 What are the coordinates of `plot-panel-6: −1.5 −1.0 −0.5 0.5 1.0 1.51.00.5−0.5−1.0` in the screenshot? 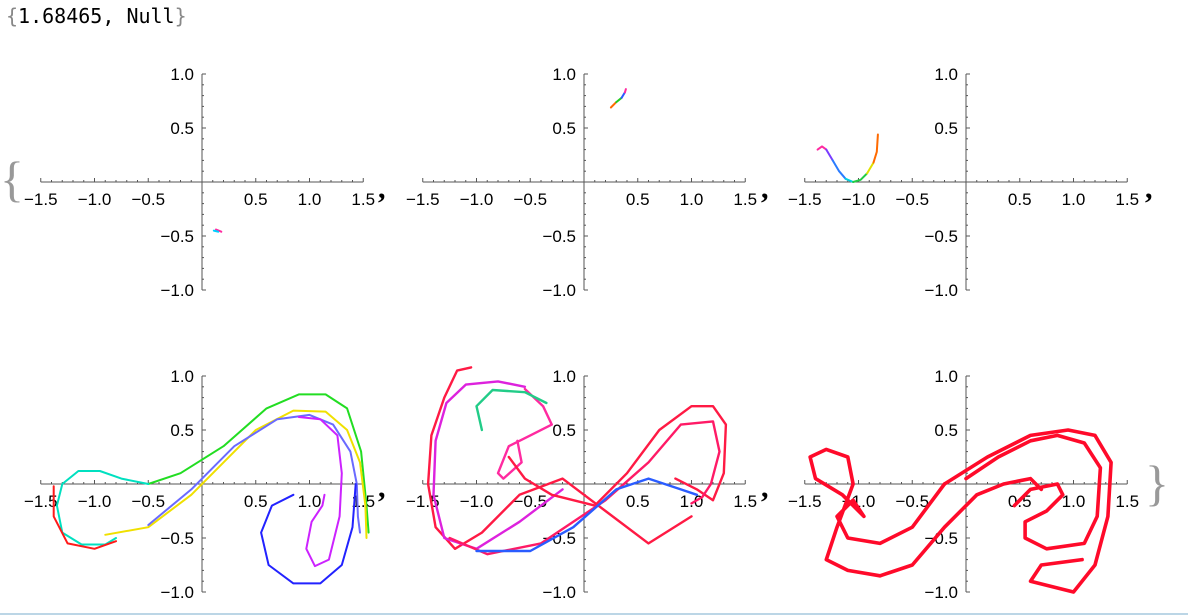 It's located at (963, 484).